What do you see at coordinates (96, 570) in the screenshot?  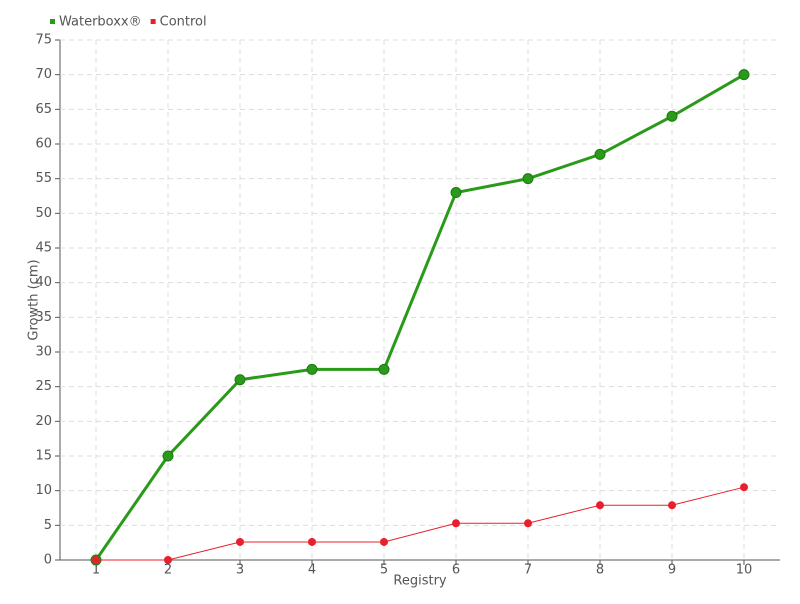 I see `x-tick-label: 1` at bounding box center [96, 570].